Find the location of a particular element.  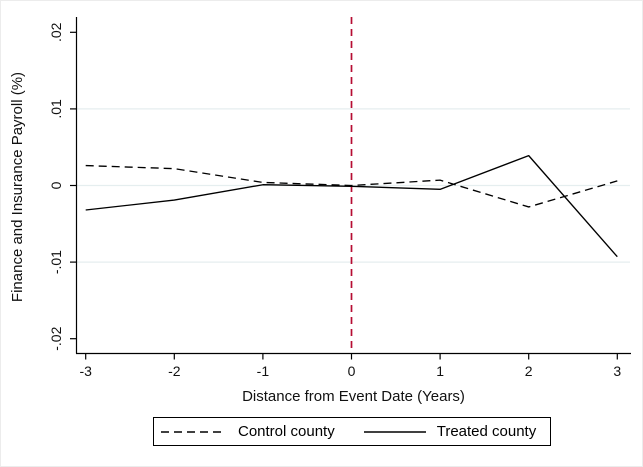

y-axis-title: Finance and Insurance Payroll (%) is located at coordinates (17, 187).